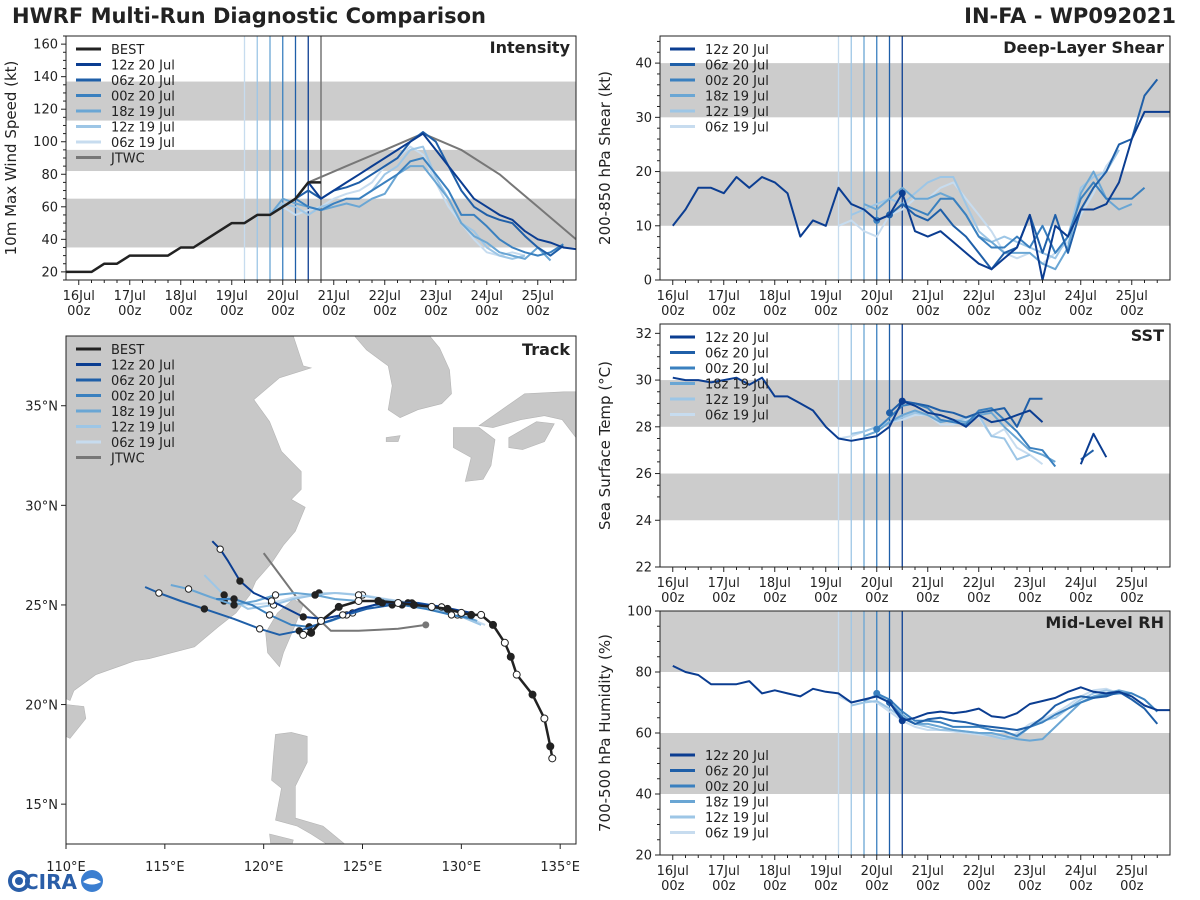  I want to click on y-axis-label: Sea Surface Temp (°C), so click(605, 445).